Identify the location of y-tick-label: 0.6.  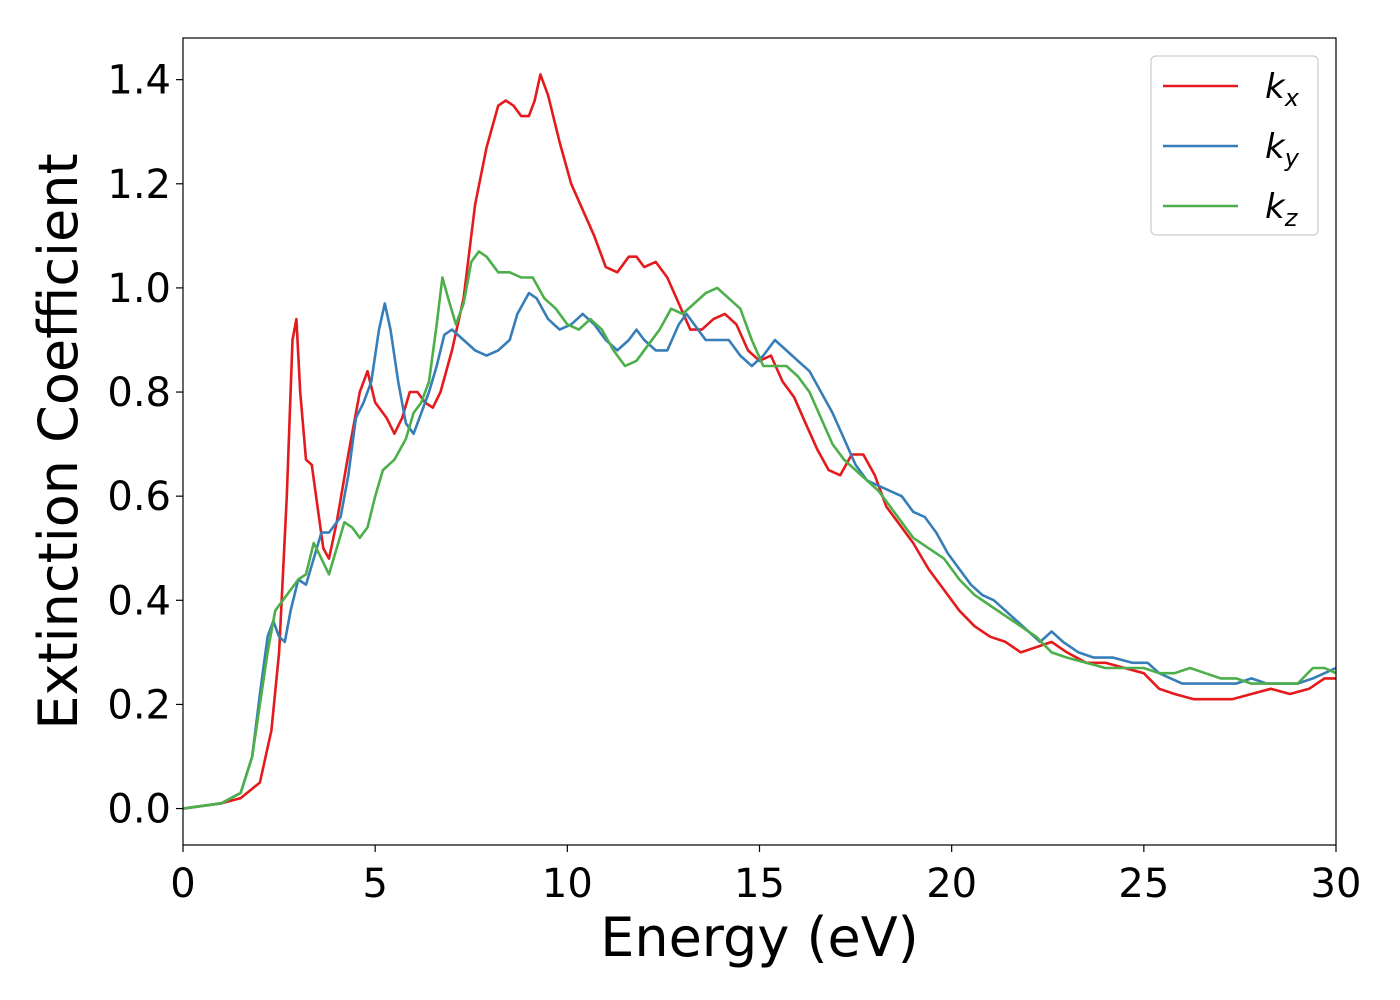
(139, 497).